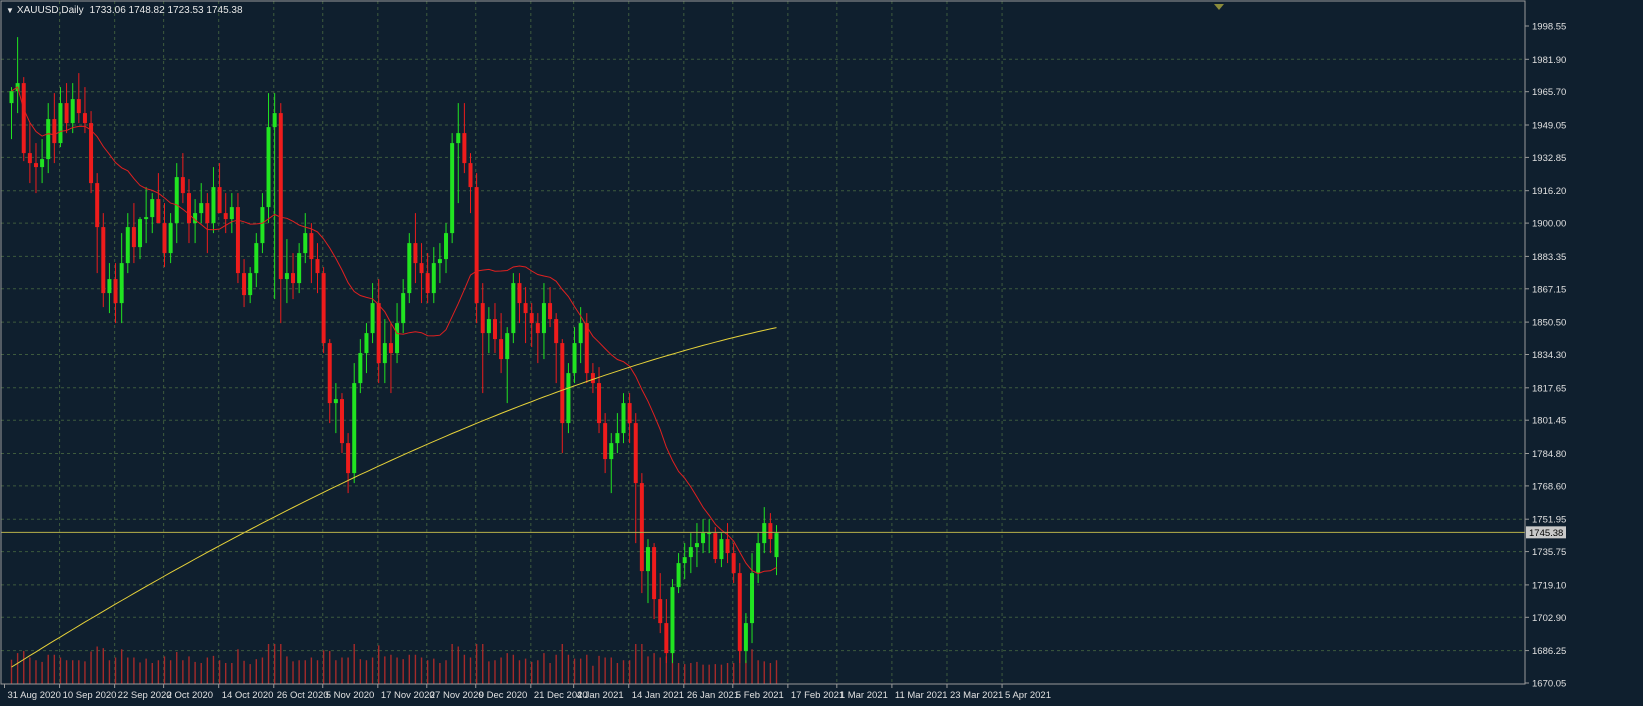 The image size is (1643, 706). Describe the element at coordinates (1549, 520) in the screenshot. I see `y-tick-label: 1751.95` at that location.